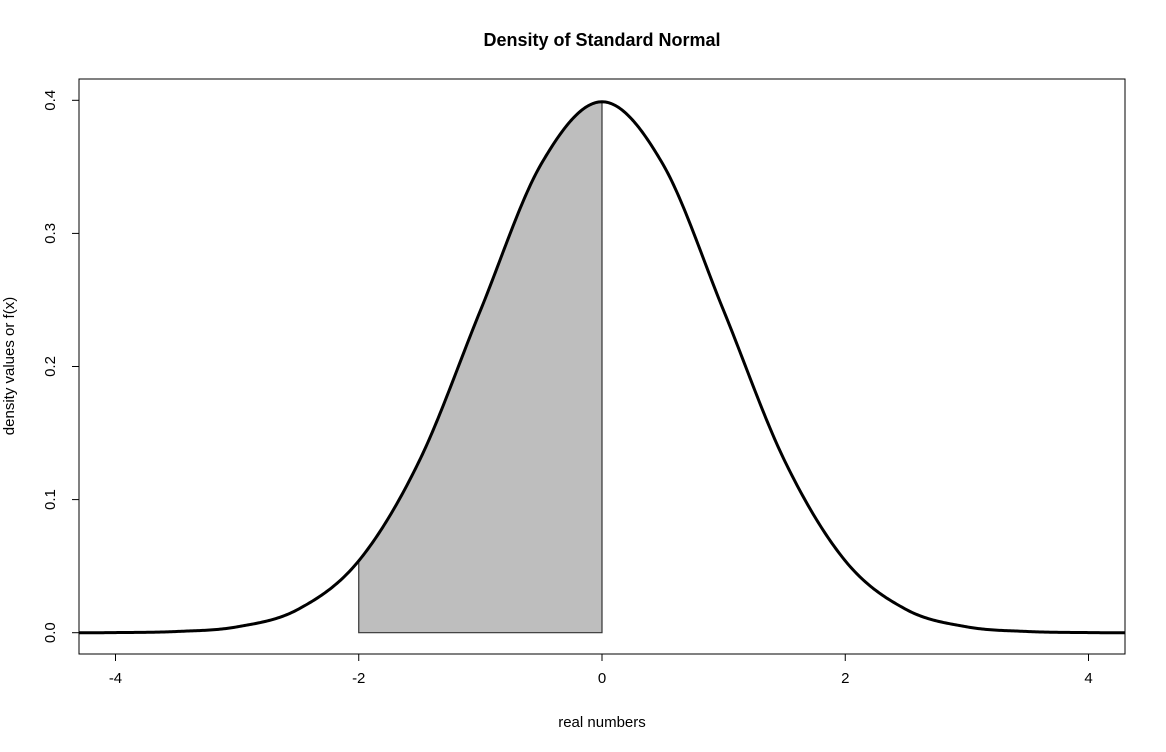 Image resolution: width=1166 pixels, height=752 pixels. I want to click on x-tick-label: 0, so click(602, 678).